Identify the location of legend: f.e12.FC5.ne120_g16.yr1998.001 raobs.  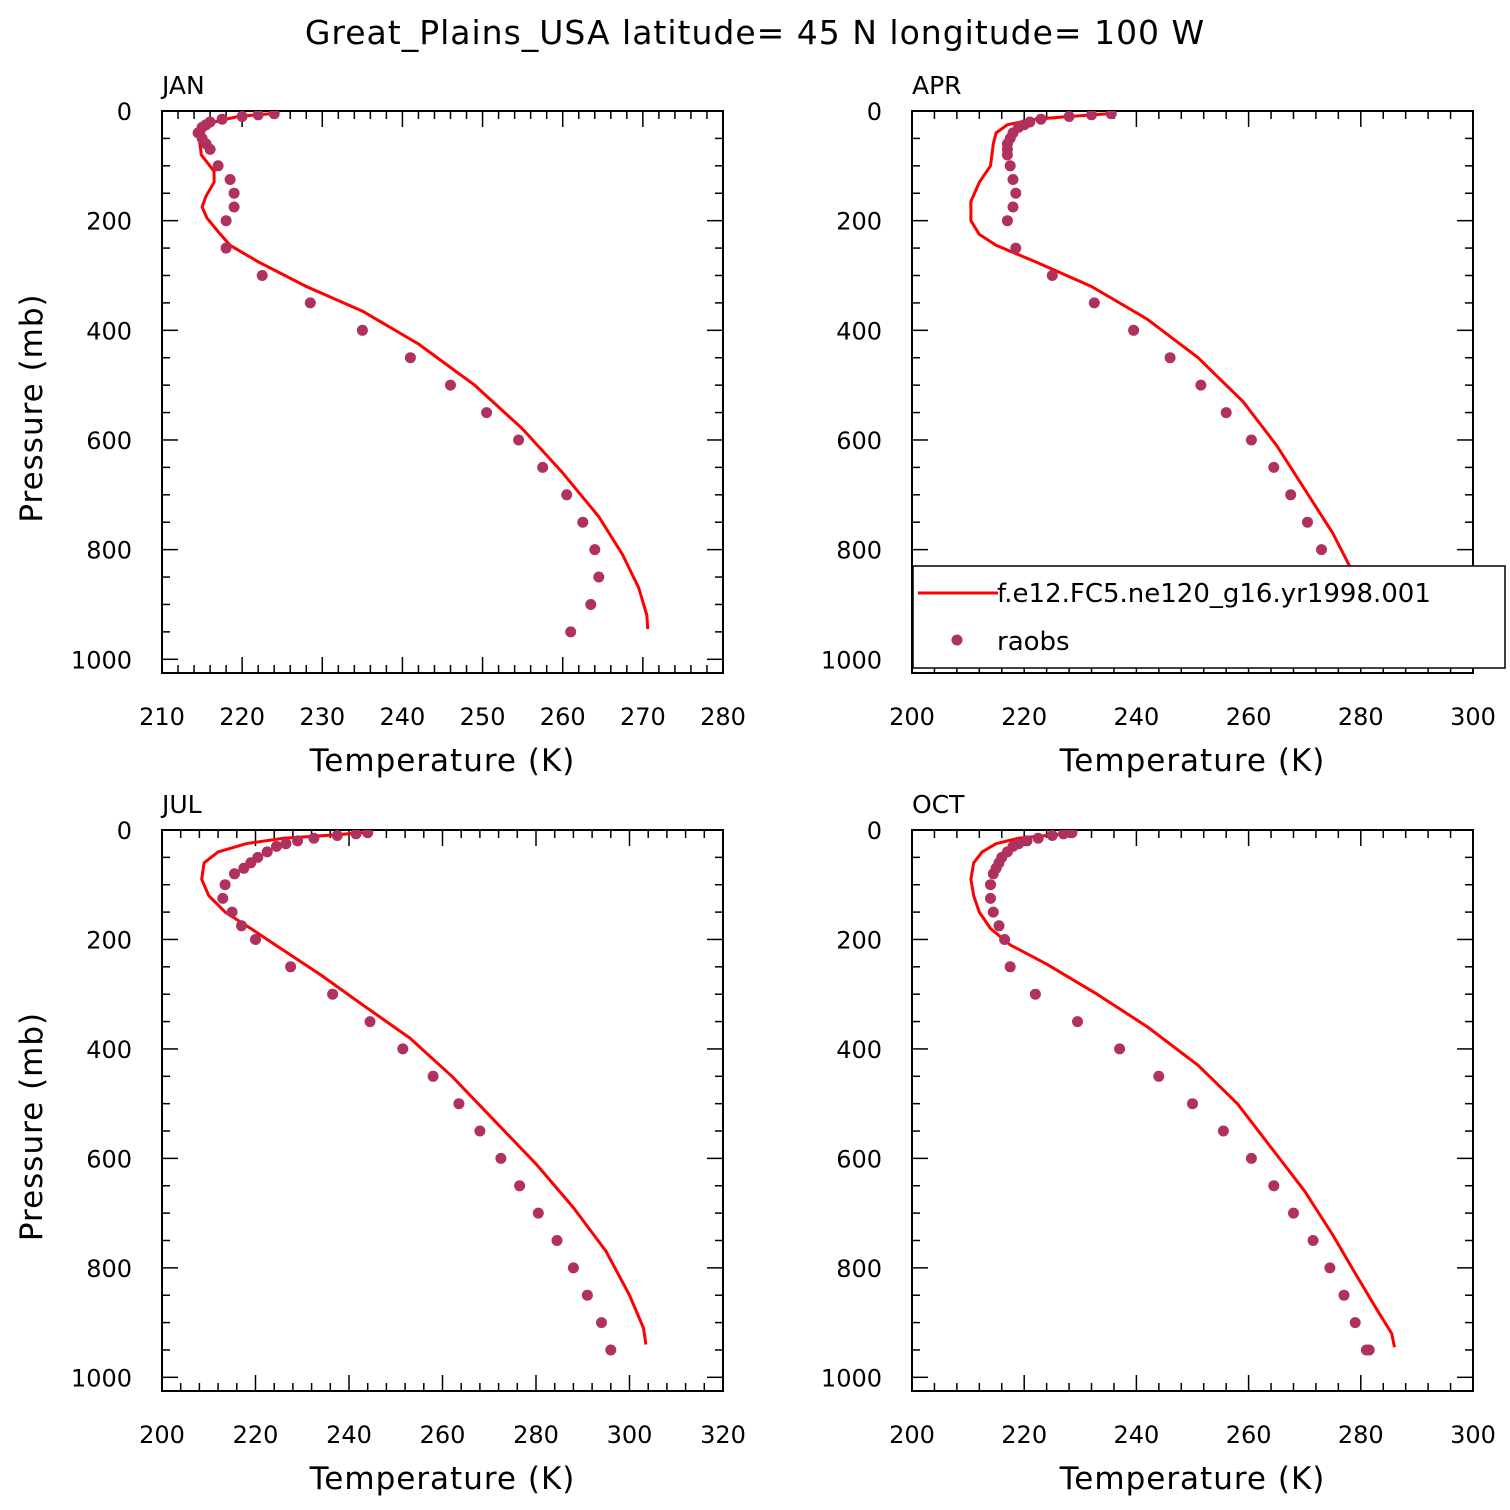
(1209, 617).